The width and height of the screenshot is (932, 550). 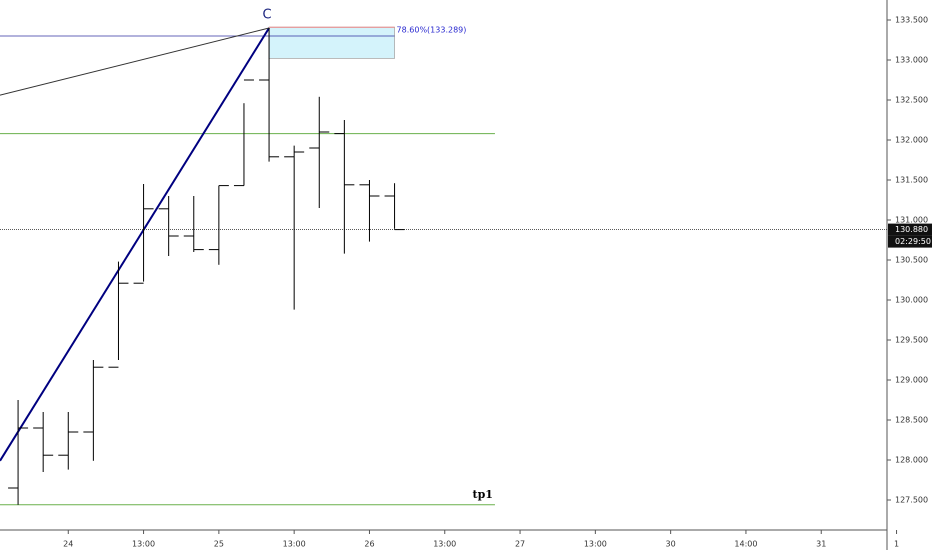 I want to click on trend-line, so click(x=135, y=61).